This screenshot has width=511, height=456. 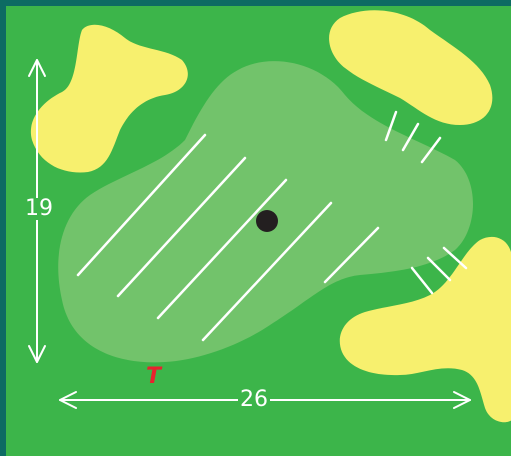 What do you see at coordinates (39, 208) in the screenshot?
I see `height-dimension-label: 19` at bounding box center [39, 208].